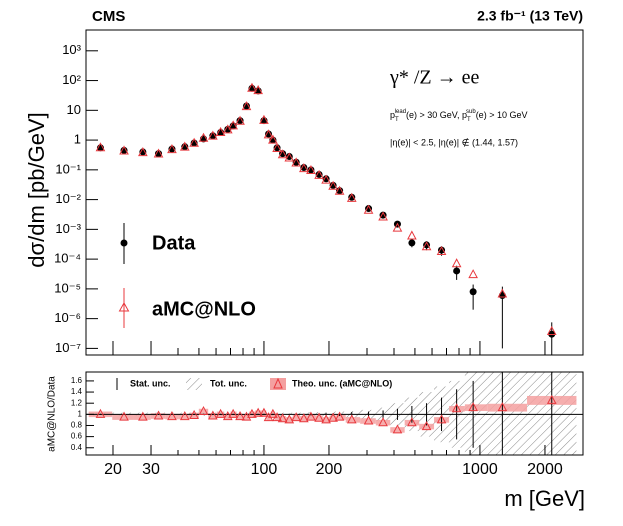 The image size is (623, 526). What do you see at coordinates (71, 49) in the screenshot?
I see `y-tick-label: 10³` at bounding box center [71, 49].